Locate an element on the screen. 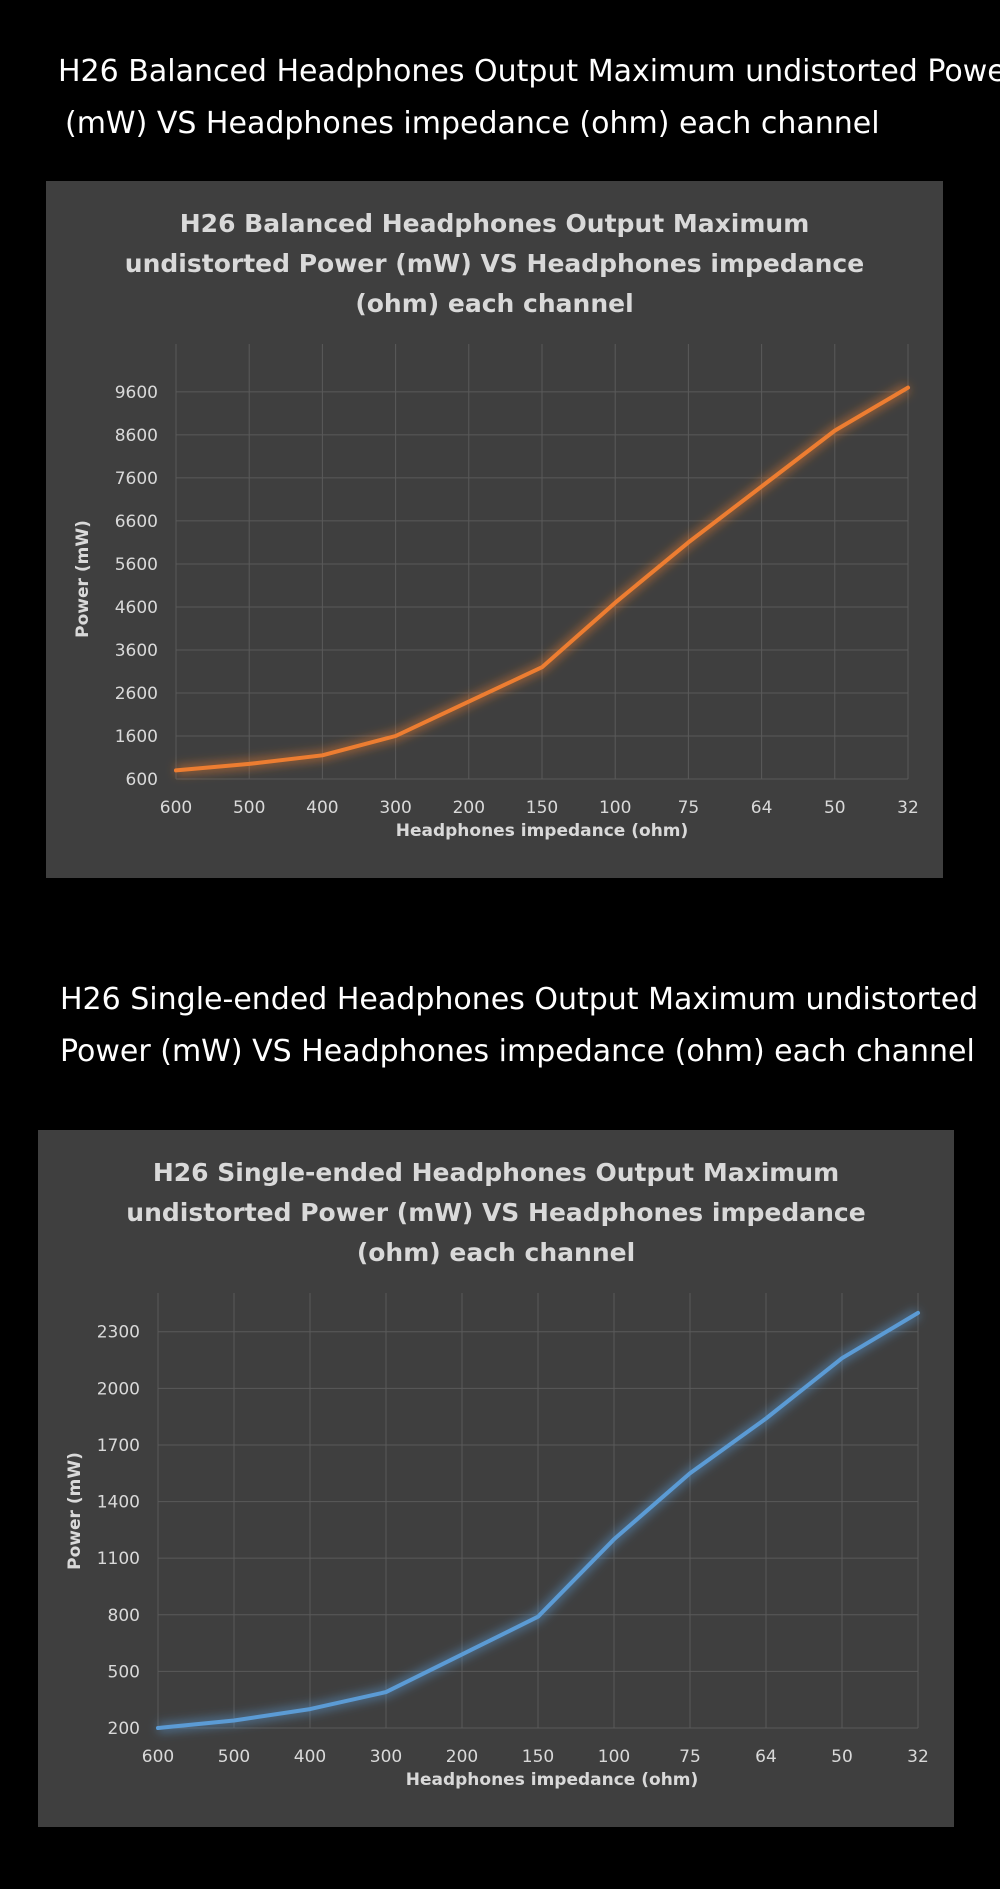 This screenshot has height=1889, width=1000. y-tick-label: 3600 is located at coordinates (136, 651).